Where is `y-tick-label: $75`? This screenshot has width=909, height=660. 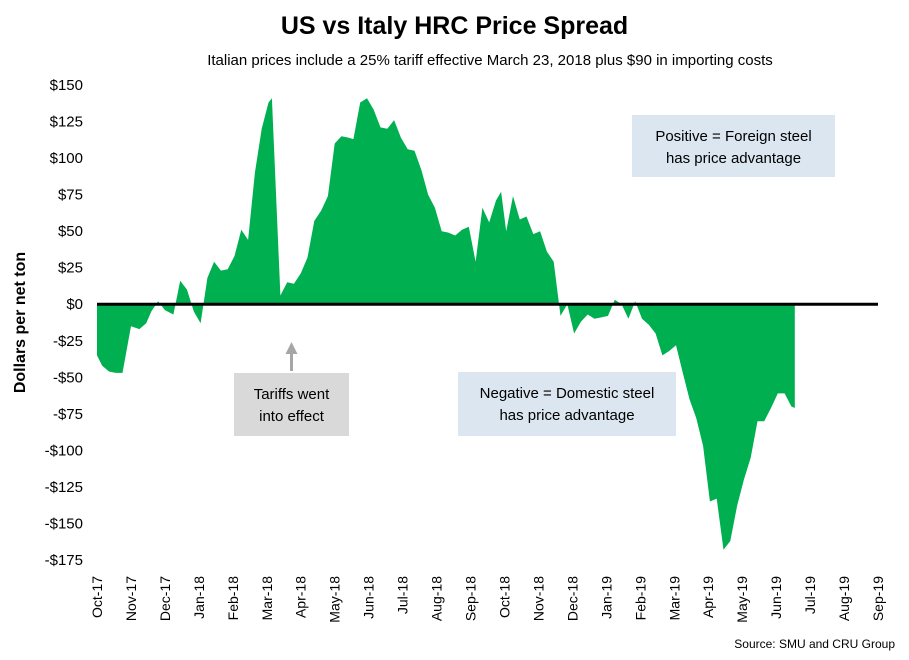
y-tick-label: $75 is located at coordinates (70, 195).